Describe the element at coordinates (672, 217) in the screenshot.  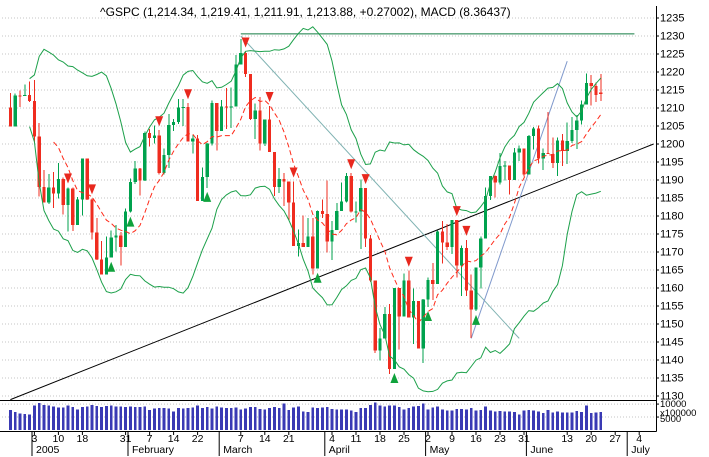
I see `price-axis-label: 1180` at that location.